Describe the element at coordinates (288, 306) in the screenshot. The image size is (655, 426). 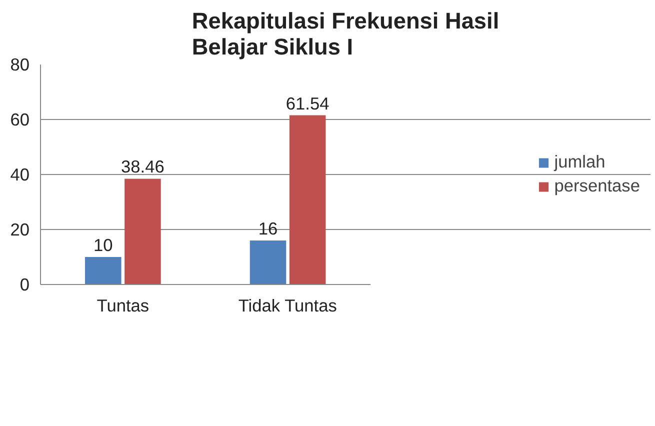
I see `x-tick-label: Tidak Tuntas` at that location.